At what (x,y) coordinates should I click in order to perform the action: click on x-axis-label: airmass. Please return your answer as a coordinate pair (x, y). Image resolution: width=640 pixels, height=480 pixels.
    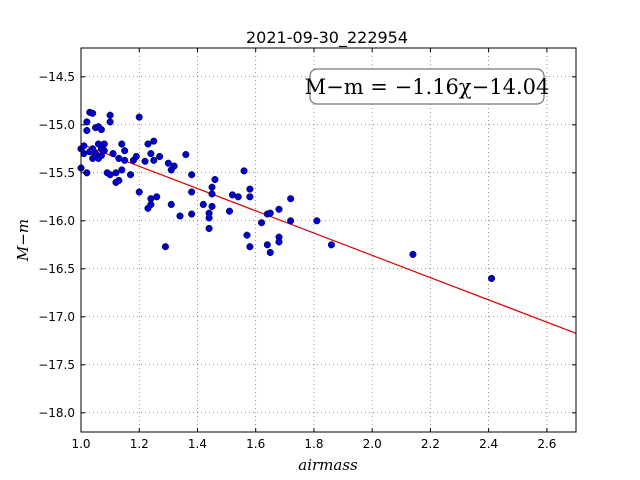
    Looking at the image, I should click on (328, 465).